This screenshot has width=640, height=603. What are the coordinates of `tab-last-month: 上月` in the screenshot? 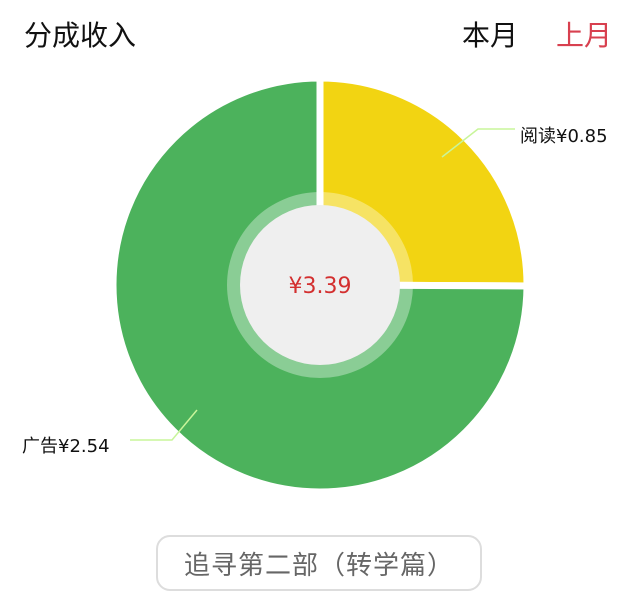 It's located at (584, 35).